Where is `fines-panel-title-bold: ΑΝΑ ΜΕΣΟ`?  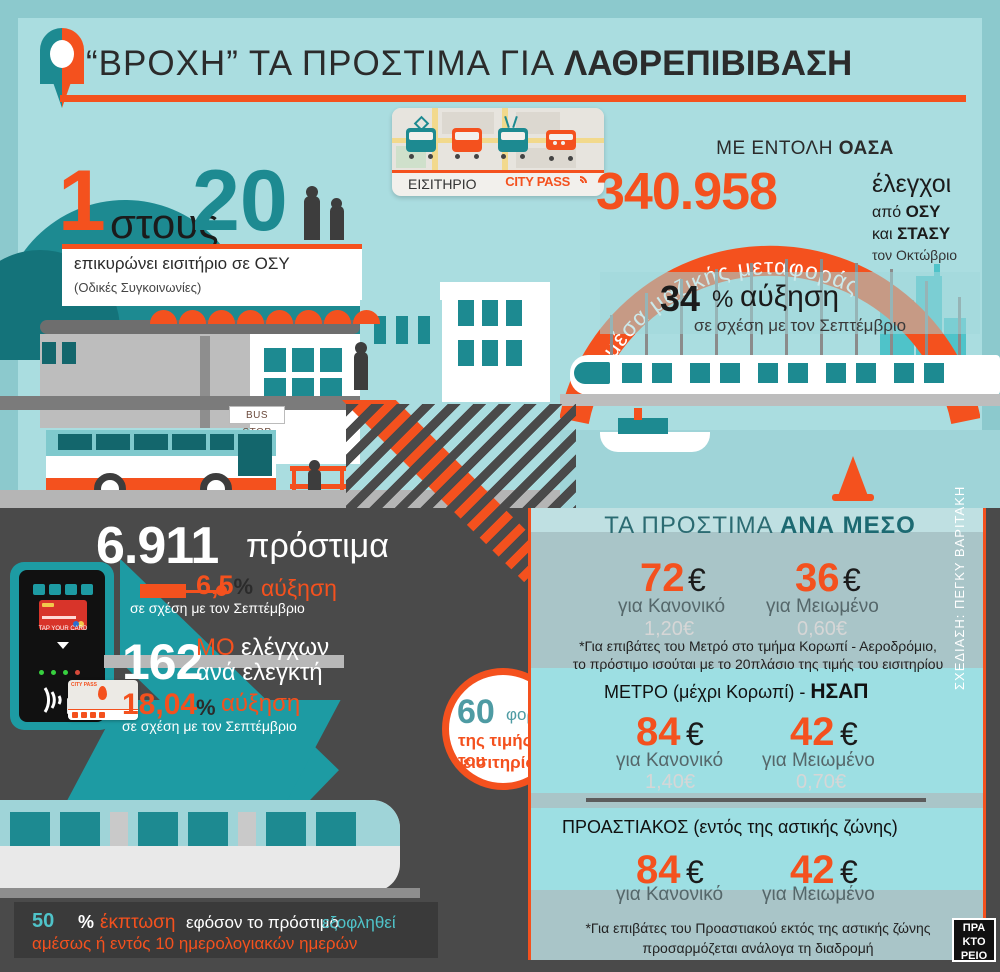 fines-panel-title-bold: ΑΝΑ ΜΕΣΟ is located at coordinates (848, 525).